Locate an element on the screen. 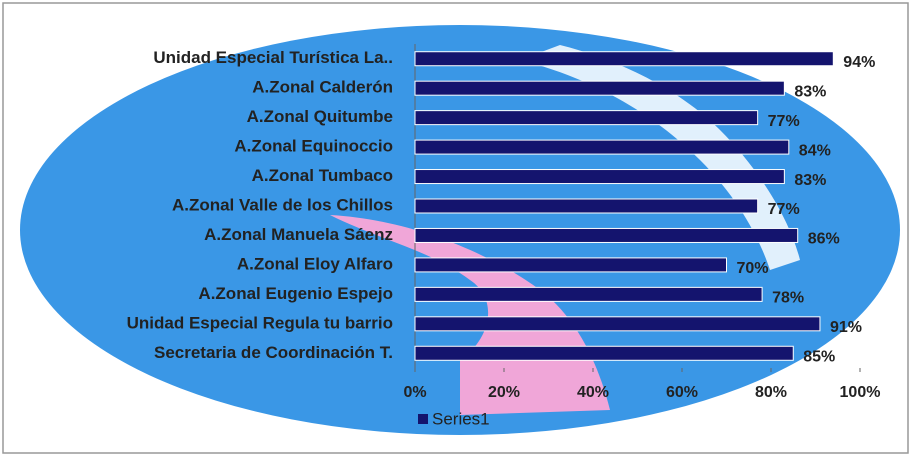 This screenshot has width=913, height=459. value-label: 78% is located at coordinates (788, 298).